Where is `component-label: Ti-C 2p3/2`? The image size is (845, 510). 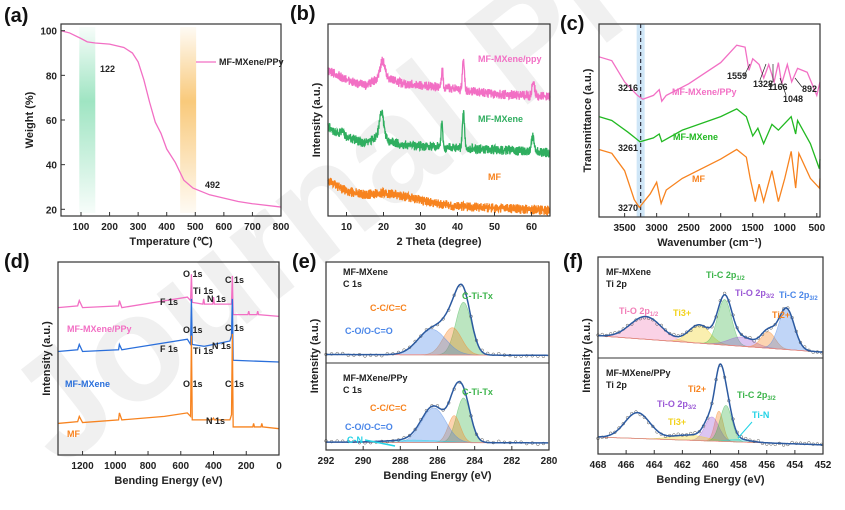 component-label: Ti-C 2p3/2 is located at coordinates (798, 296).